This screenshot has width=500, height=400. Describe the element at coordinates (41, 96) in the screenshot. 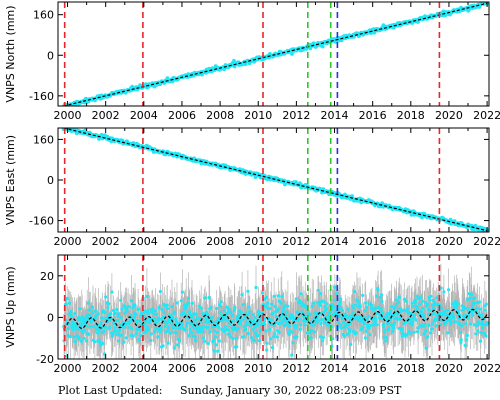

I see `y-tick-label: -160` at that location.